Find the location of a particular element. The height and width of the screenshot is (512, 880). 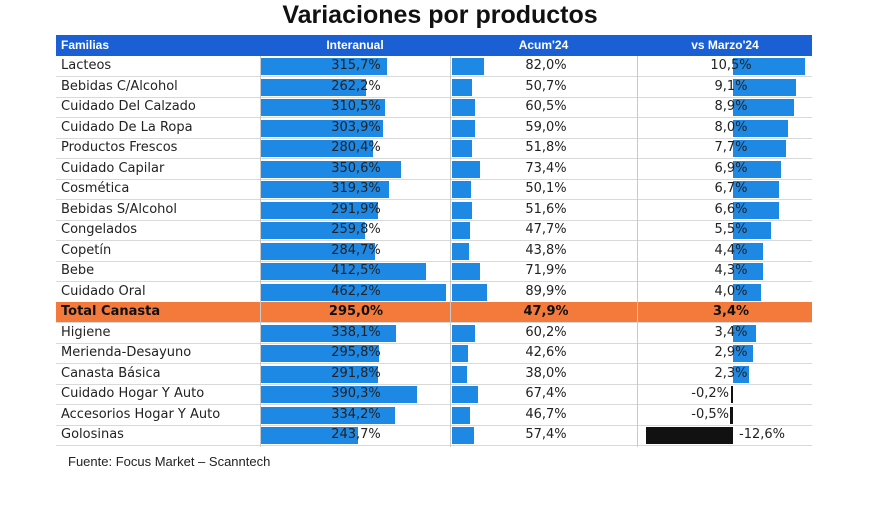

chart-title: Variaciones por productos is located at coordinates (440, 15).